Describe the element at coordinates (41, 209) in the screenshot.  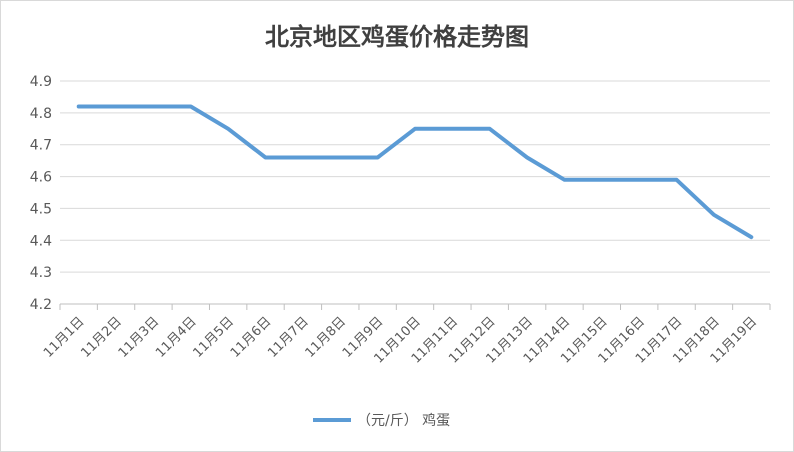
I see `y-tick-label: 4.5` at that location.